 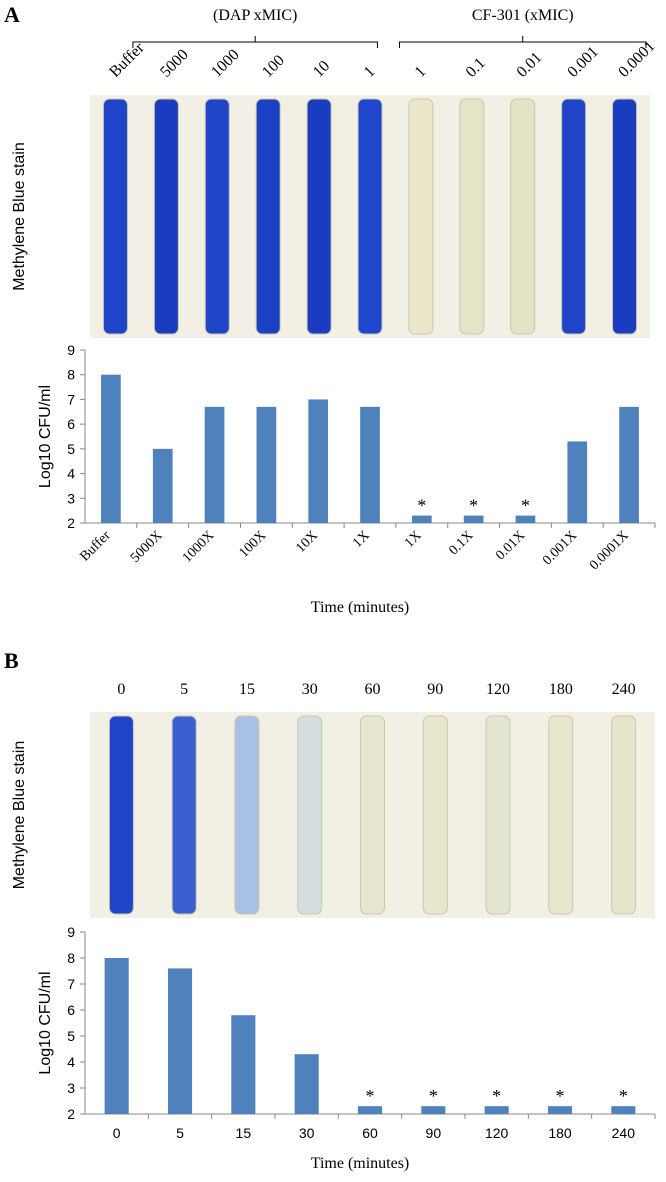 What do you see at coordinates (253, 544) in the screenshot?
I see `x-tick-label: 100X` at bounding box center [253, 544].